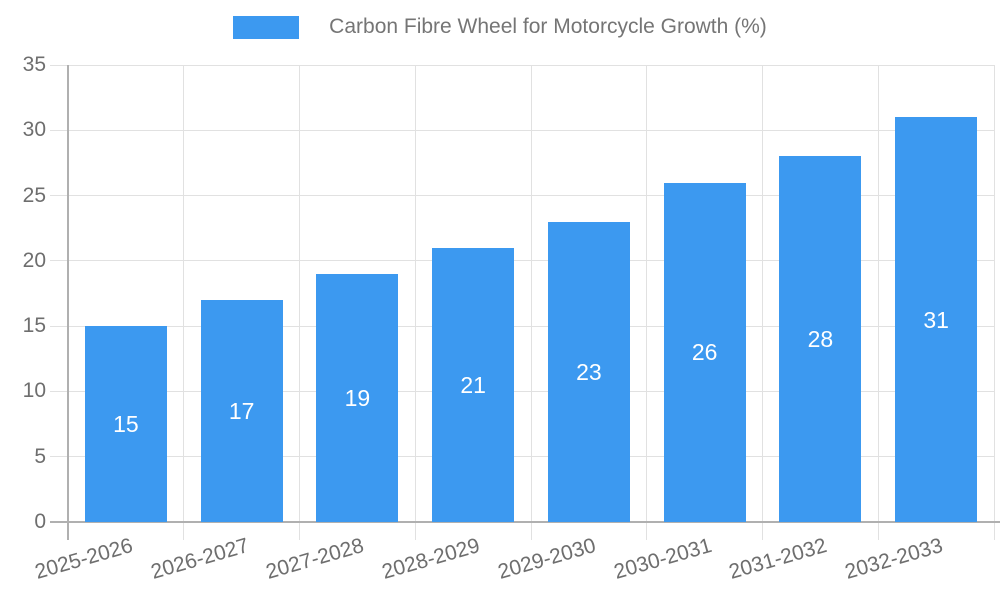 This screenshot has width=1000, height=600. What do you see at coordinates (34, 64) in the screenshot?
I see `y-axis-tick-label: 35` at bounding box center [34, 64].